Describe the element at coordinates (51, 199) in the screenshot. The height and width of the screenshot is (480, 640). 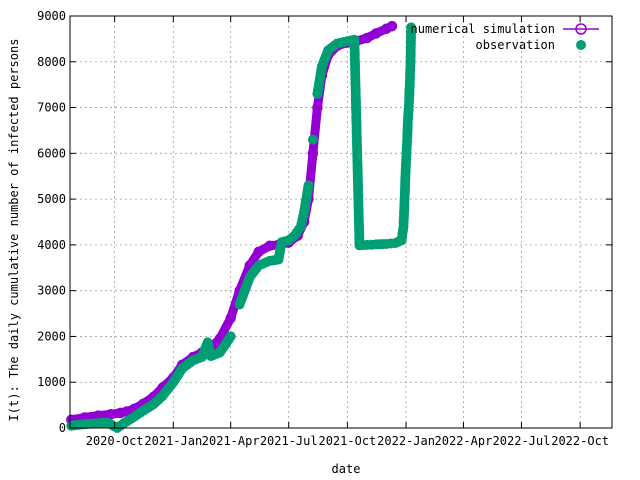
I see `y-tick-label: 5000` at that location.